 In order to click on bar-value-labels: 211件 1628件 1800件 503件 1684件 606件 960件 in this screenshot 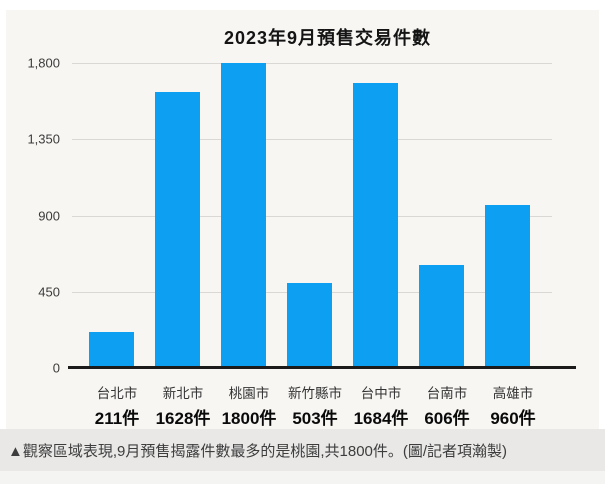, I will do `click(315, 416)`.